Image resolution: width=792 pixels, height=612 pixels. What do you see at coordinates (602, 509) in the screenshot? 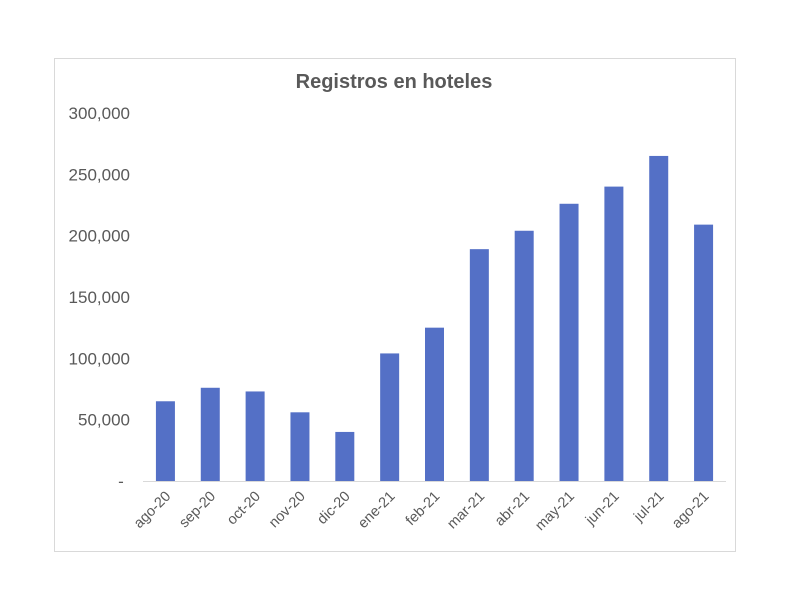
I see `x-tick-label: jun-21` at bounding box center [602, 509].